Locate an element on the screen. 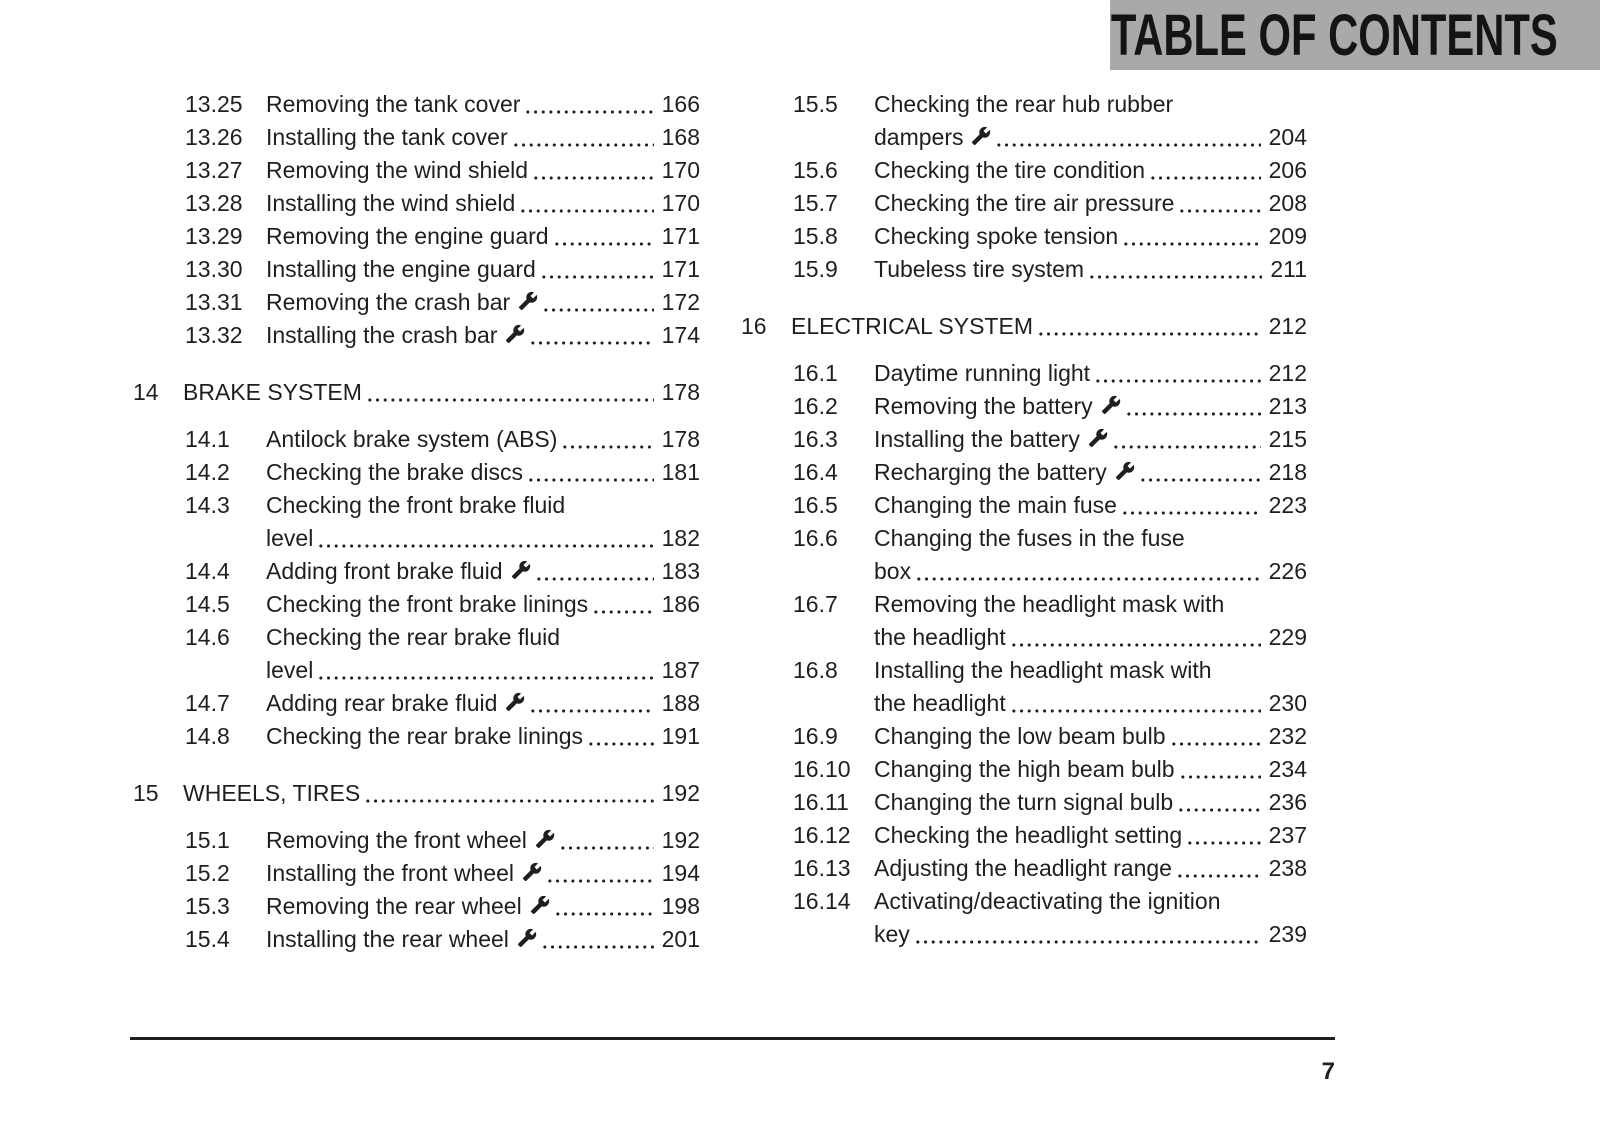 The image size is (1600, 1132). entry-number: 16.14 is located at coordinates (822, 901).